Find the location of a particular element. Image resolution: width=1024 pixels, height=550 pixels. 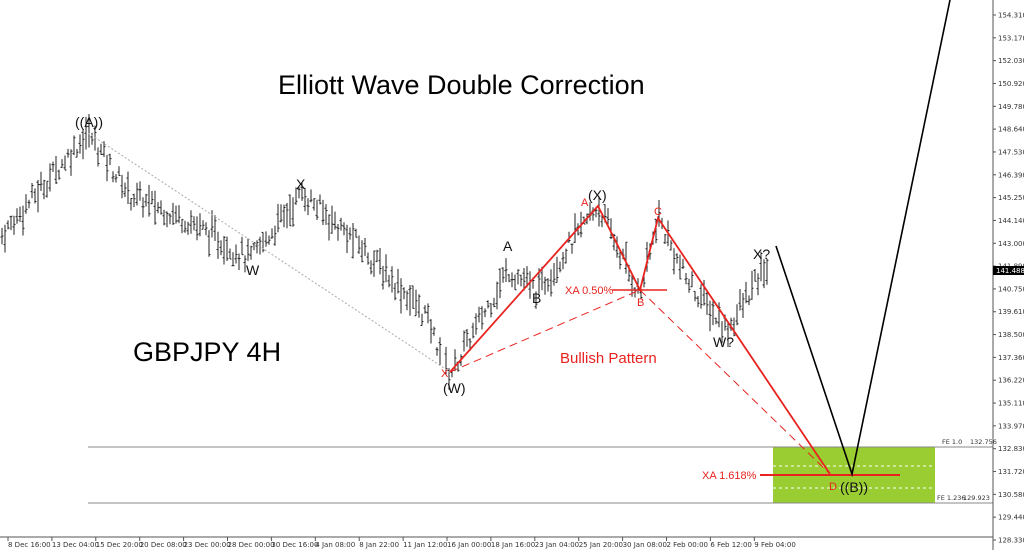

pattern-label-B: B is located at coordinates (640, 303).